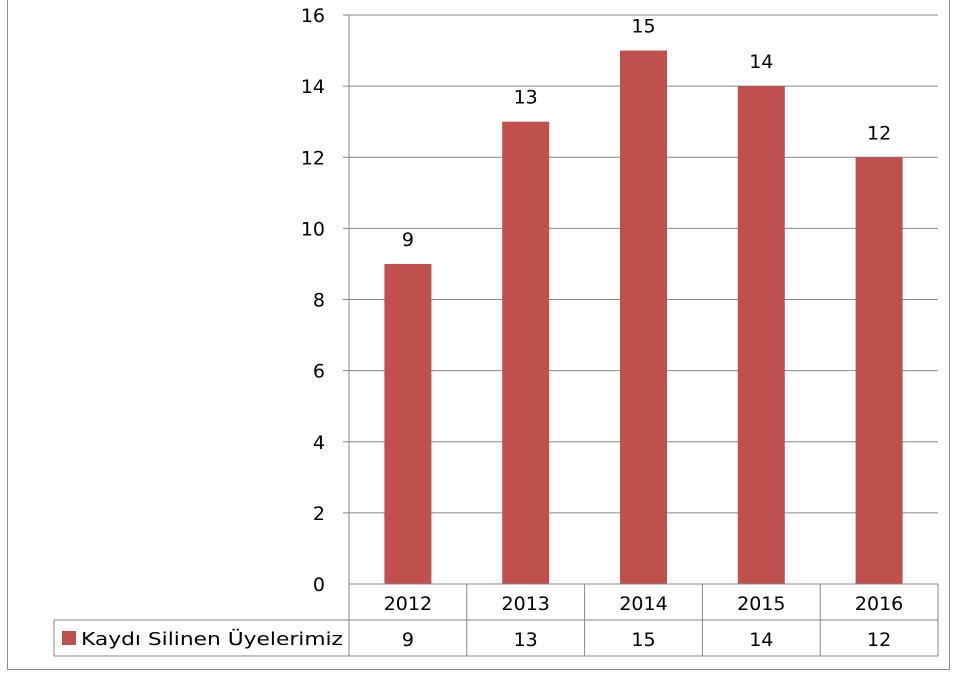  I want to click on data-label: 13, so click(526, 98).